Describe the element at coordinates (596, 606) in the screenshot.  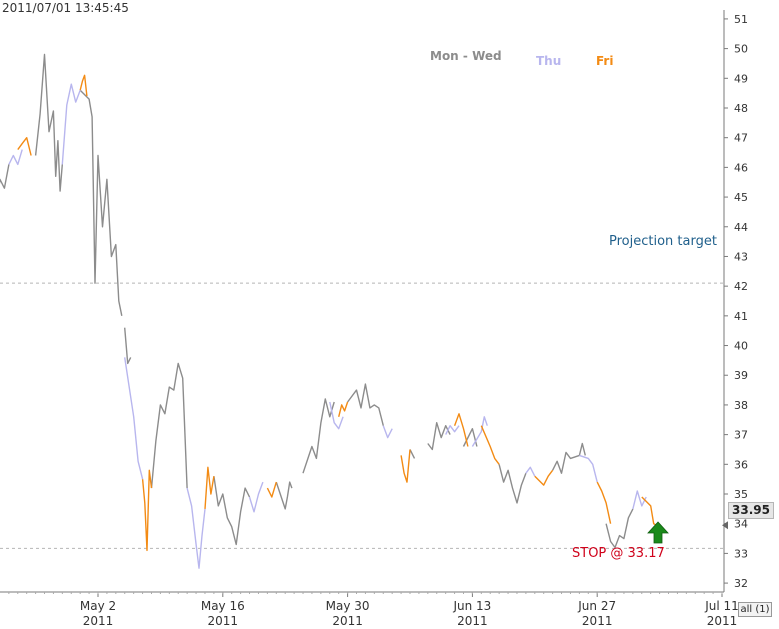
I see `x-tick-label: Jun 27` at that location.